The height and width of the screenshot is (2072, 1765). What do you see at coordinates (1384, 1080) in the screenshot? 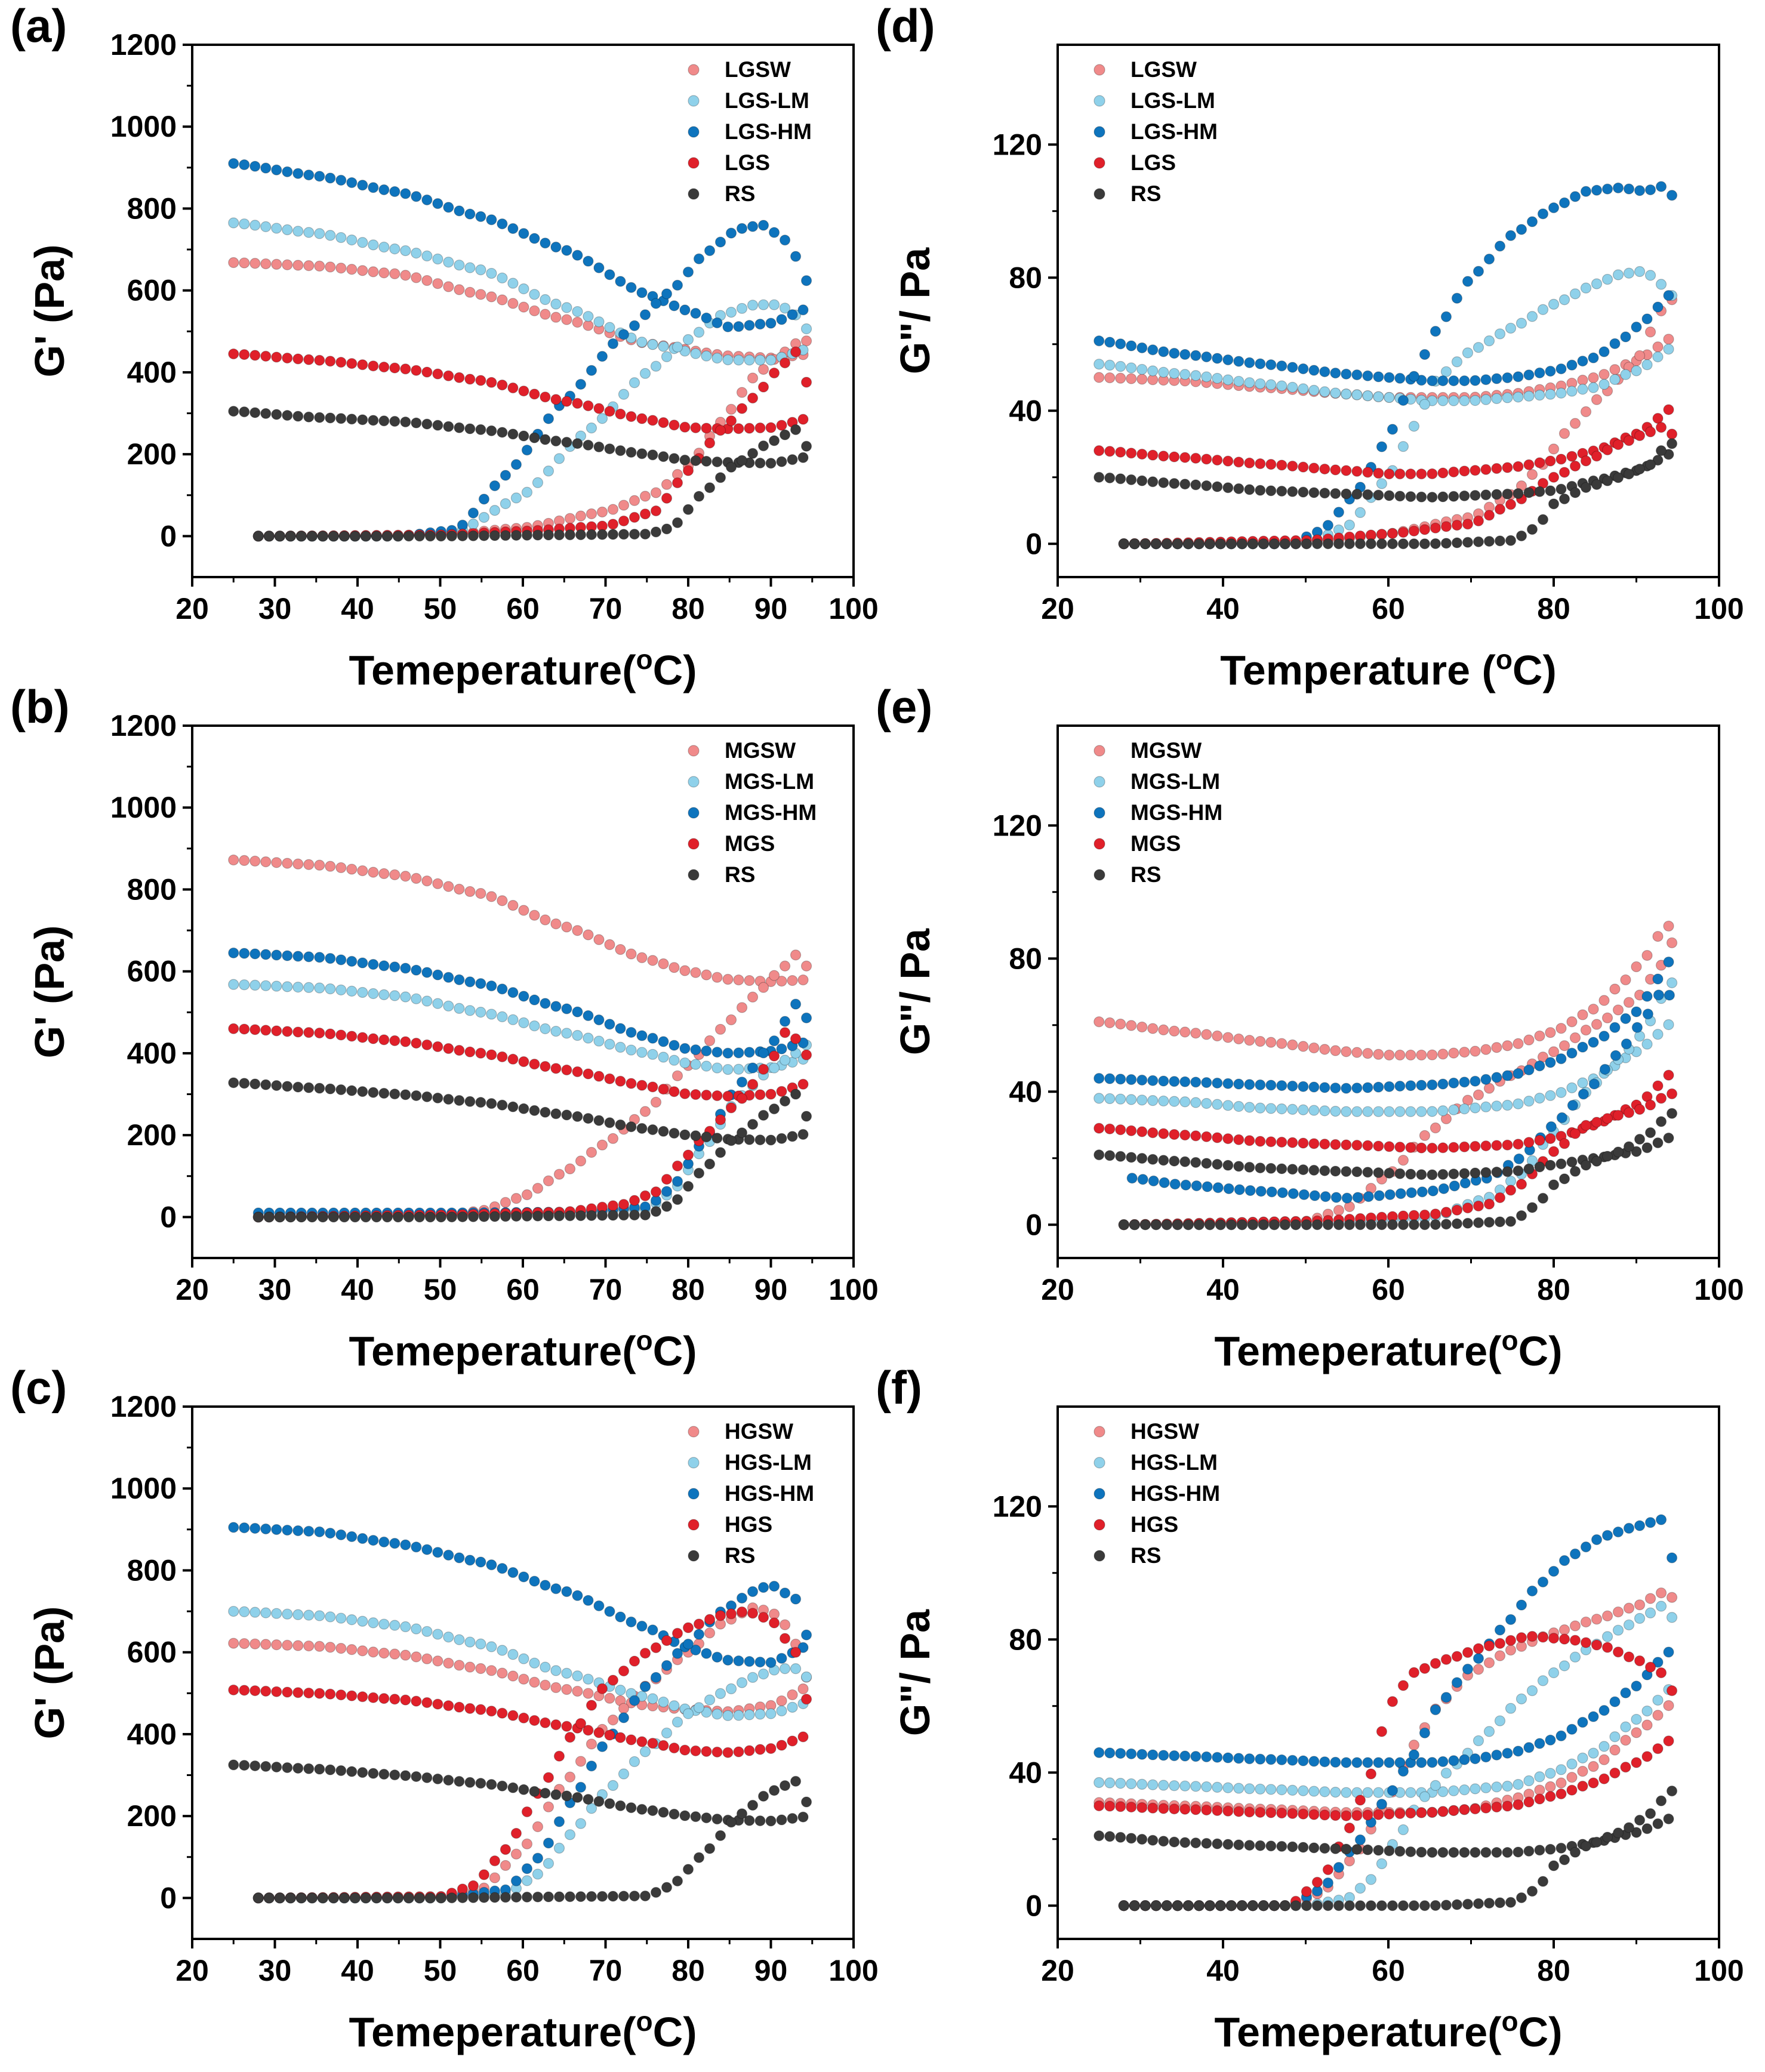
I see `series-MGS-HM` at bounding box center [1384, 1080].